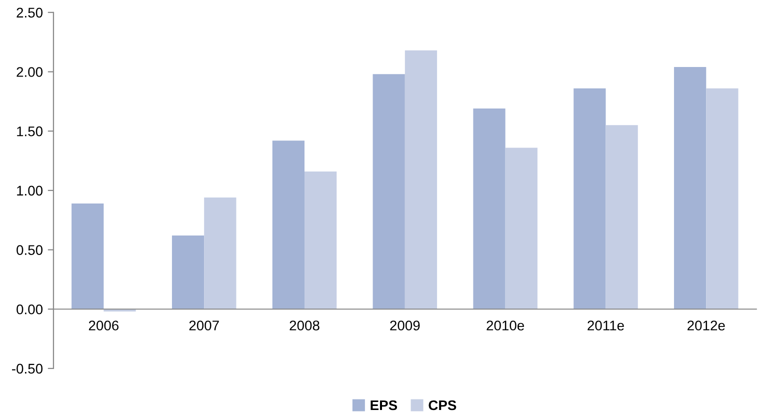 The image size is (764, 414). I want to click on x-tick-label: 2007, so click(204, 325).